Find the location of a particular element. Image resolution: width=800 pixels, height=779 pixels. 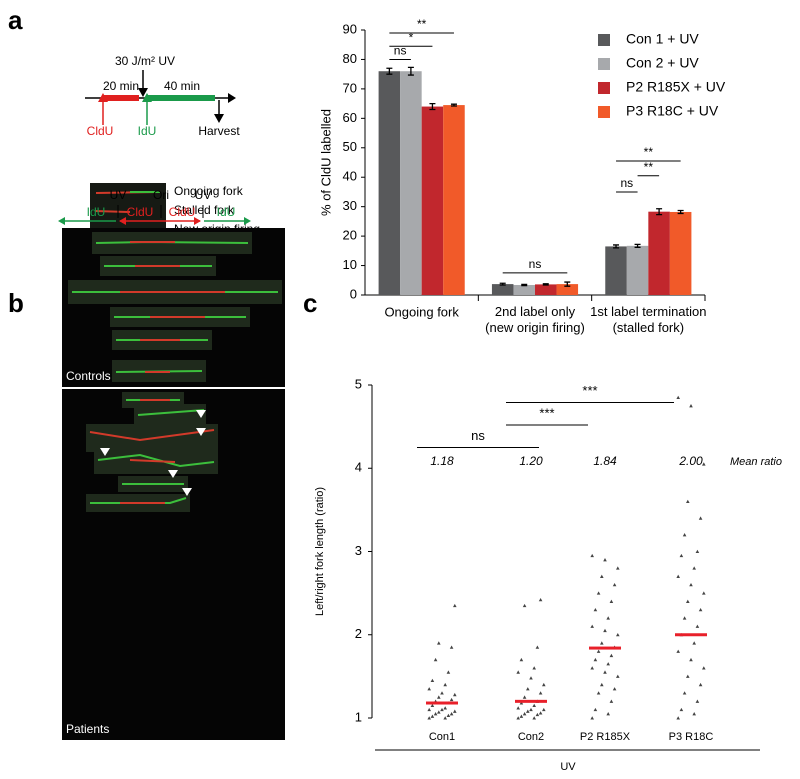

legend-label: P3 R18C + UV is located at coordinates (672, 111).